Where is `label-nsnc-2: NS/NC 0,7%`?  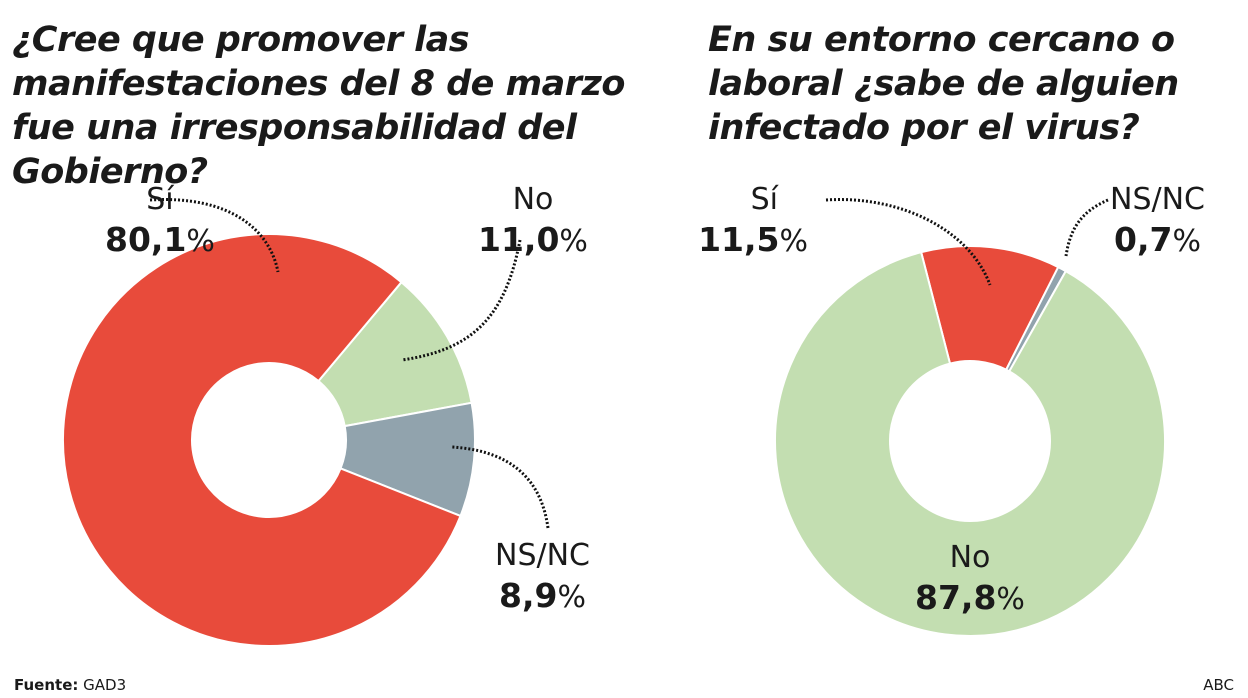
label-nsnc-2: NS/NC 0,7% is located at coordinates (1157, 220).